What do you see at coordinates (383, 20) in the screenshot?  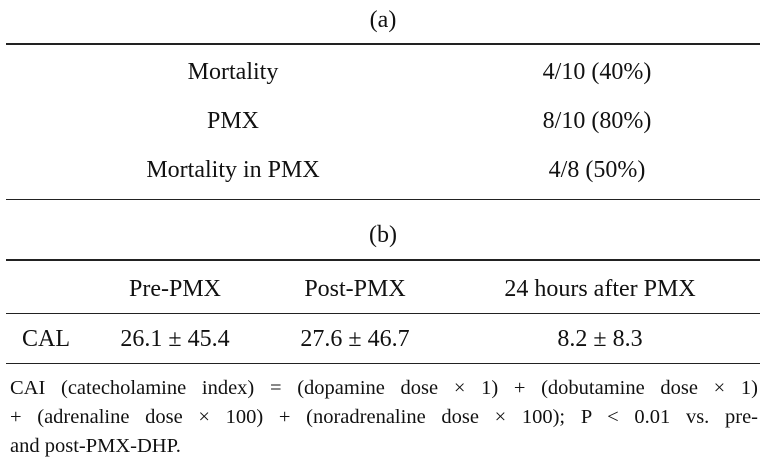 I see `table-a-caption: (a)` at bounding box center [383, 20].